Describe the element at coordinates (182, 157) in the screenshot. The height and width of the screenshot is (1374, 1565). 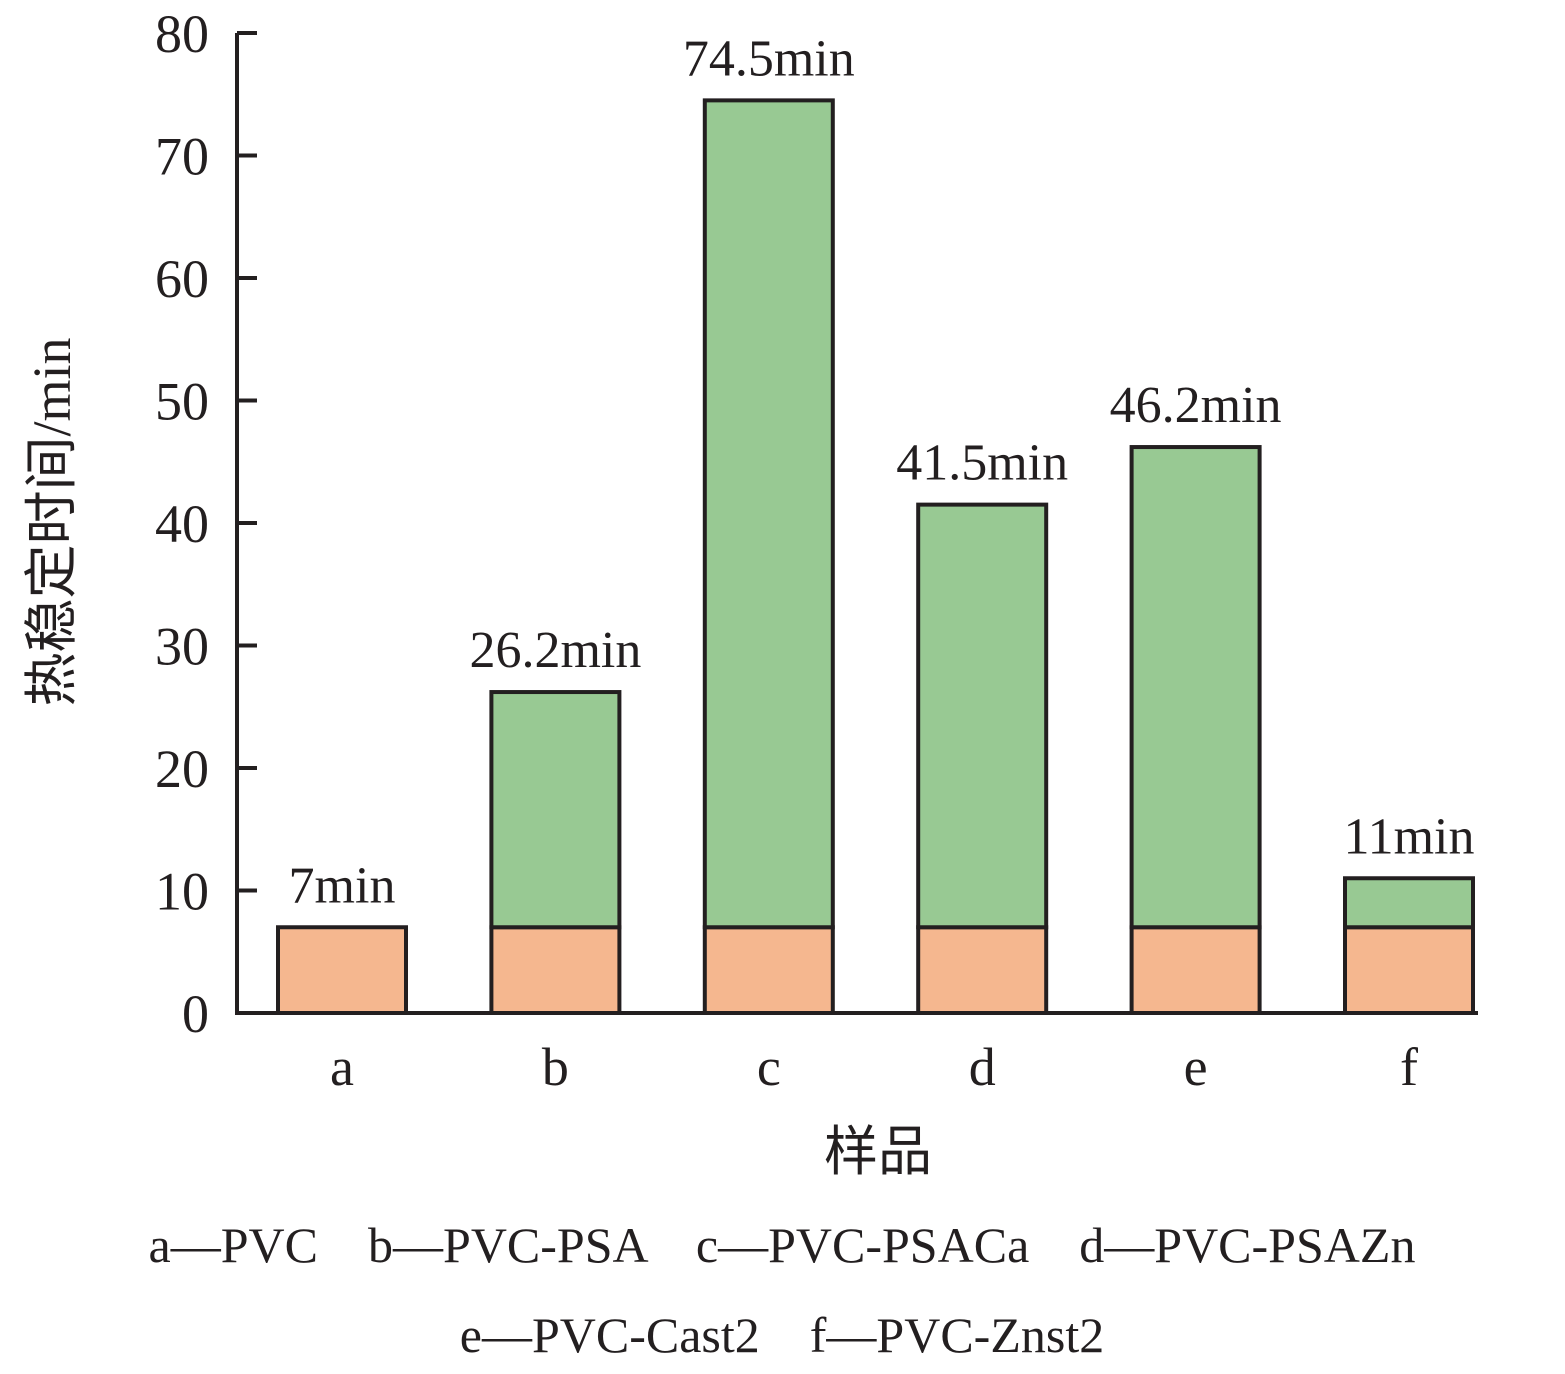
I see `y-tick-label: 70` at that location.